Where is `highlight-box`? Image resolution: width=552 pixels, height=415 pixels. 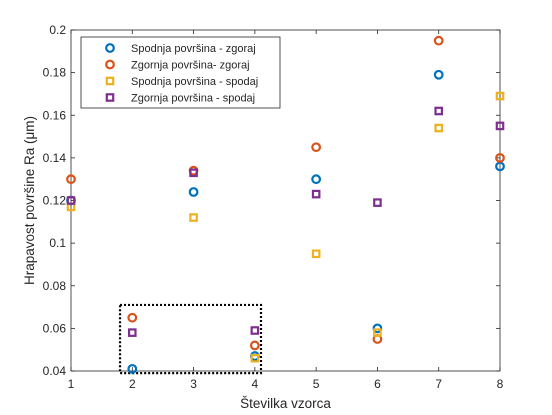
highlight-box is located at coordinates (190, 339).